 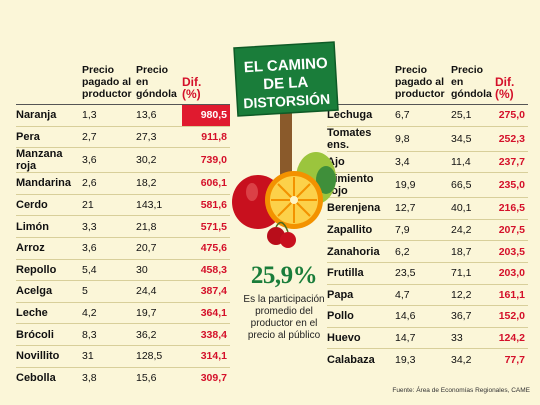 I want to click on difference-percent: 124,2, so click(x=511, y=337).